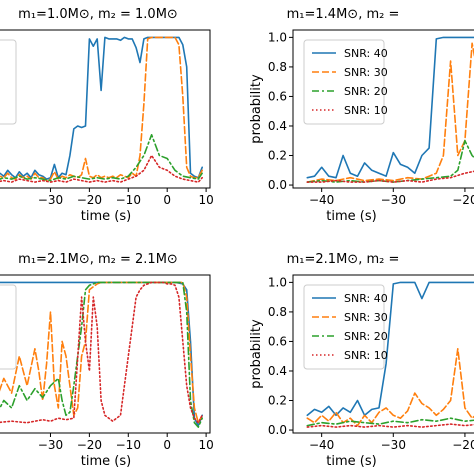 This screenshot has height=474, width=474. I want to click on chart-title: m₁=2.1M⊙, m₂ =, so click(343, 259).